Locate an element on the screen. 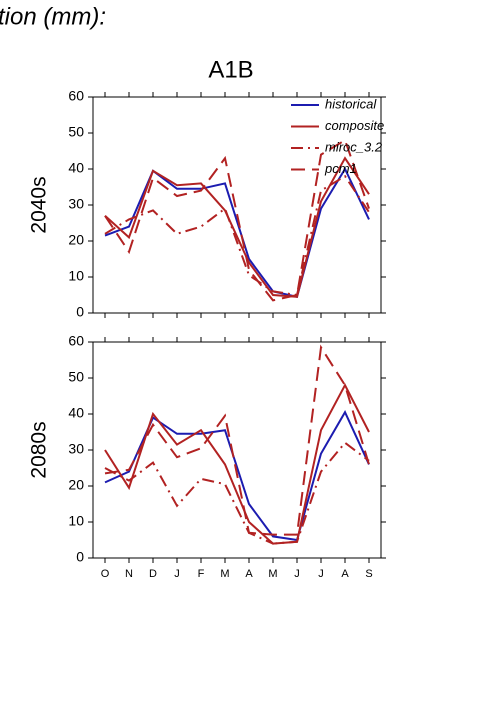 This screenshot has width=501, height=709. x-tick-label: F is located at coordinates (201, 574).